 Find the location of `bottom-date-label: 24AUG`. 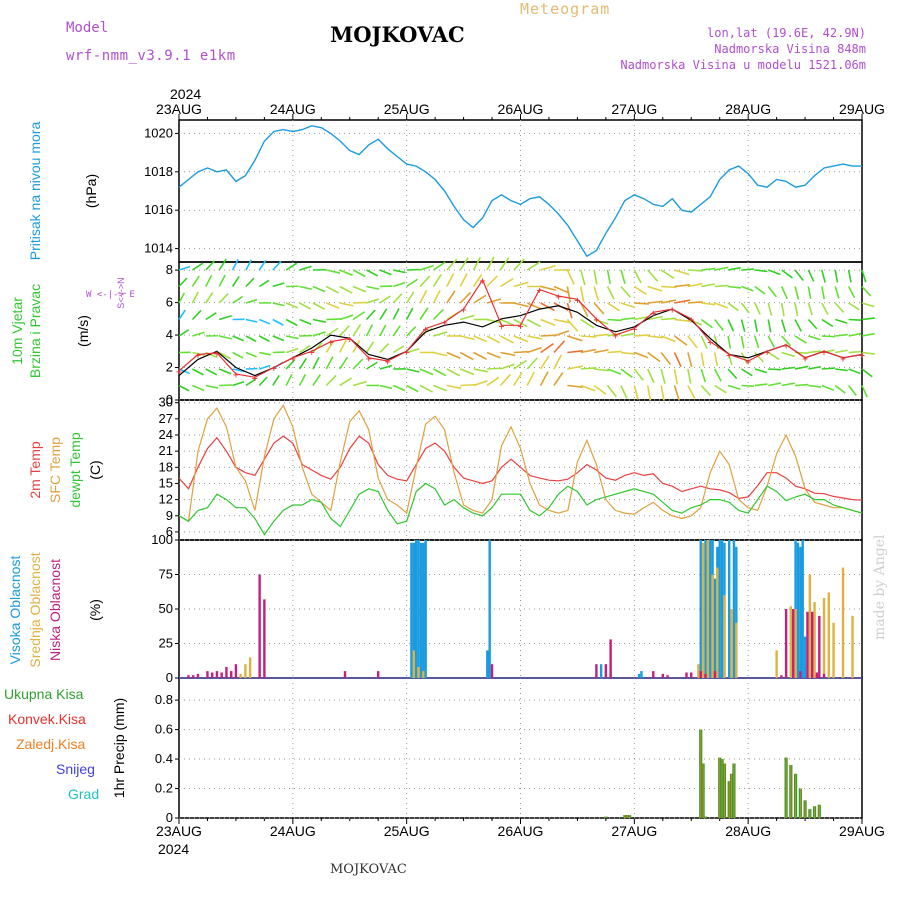

bottom-date-label: 24AUG is located at coordinates (293, 831).